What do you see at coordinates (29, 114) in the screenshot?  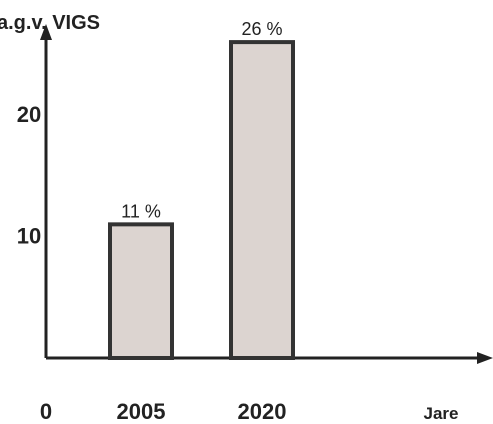 I see `y-tick-label-20: 20` at bounding box center [29, 114].